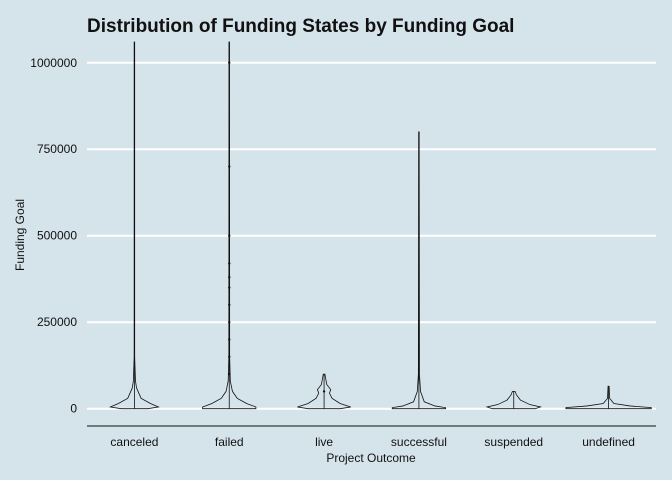 The image size is (672, 480). I want to click on y-axis-title: Funding Goal, so click(20, 235).